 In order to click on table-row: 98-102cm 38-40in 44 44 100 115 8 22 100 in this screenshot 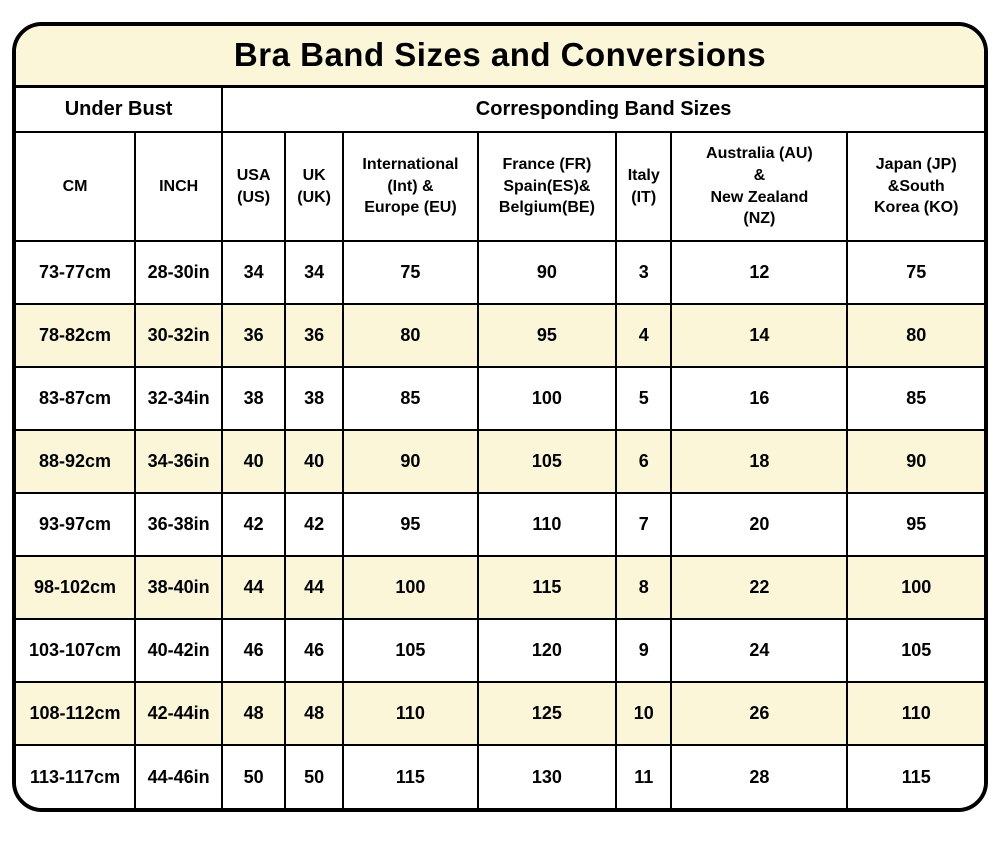, I will do `click(500, 587)`.